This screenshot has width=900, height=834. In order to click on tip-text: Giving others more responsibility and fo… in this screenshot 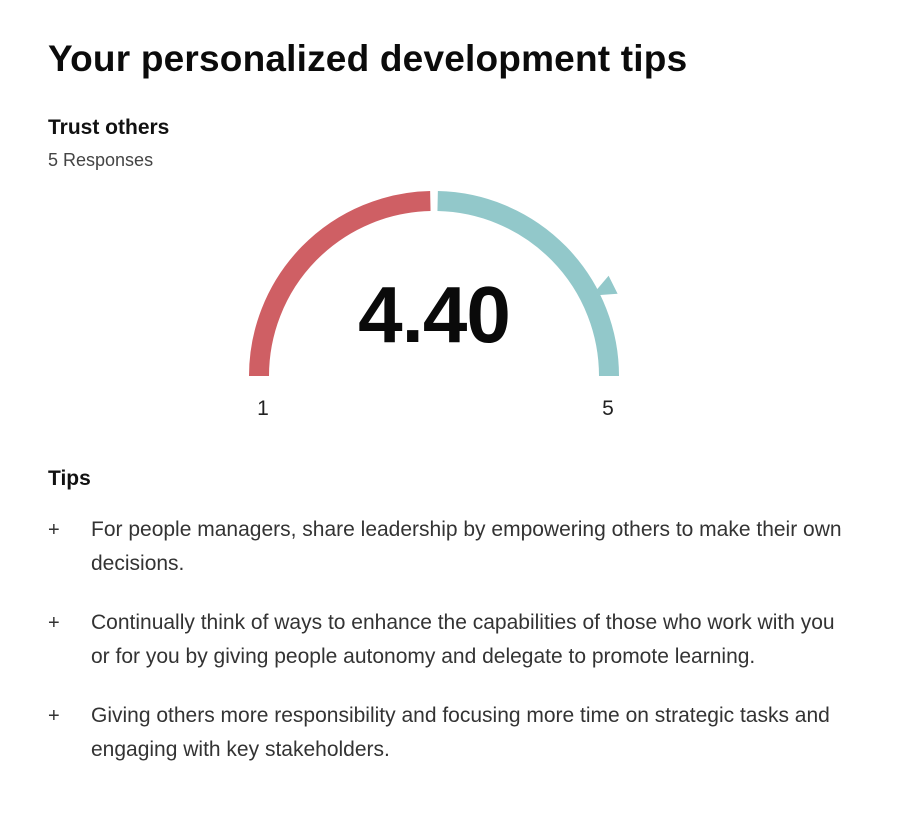, I will do `click(460, 732)`.